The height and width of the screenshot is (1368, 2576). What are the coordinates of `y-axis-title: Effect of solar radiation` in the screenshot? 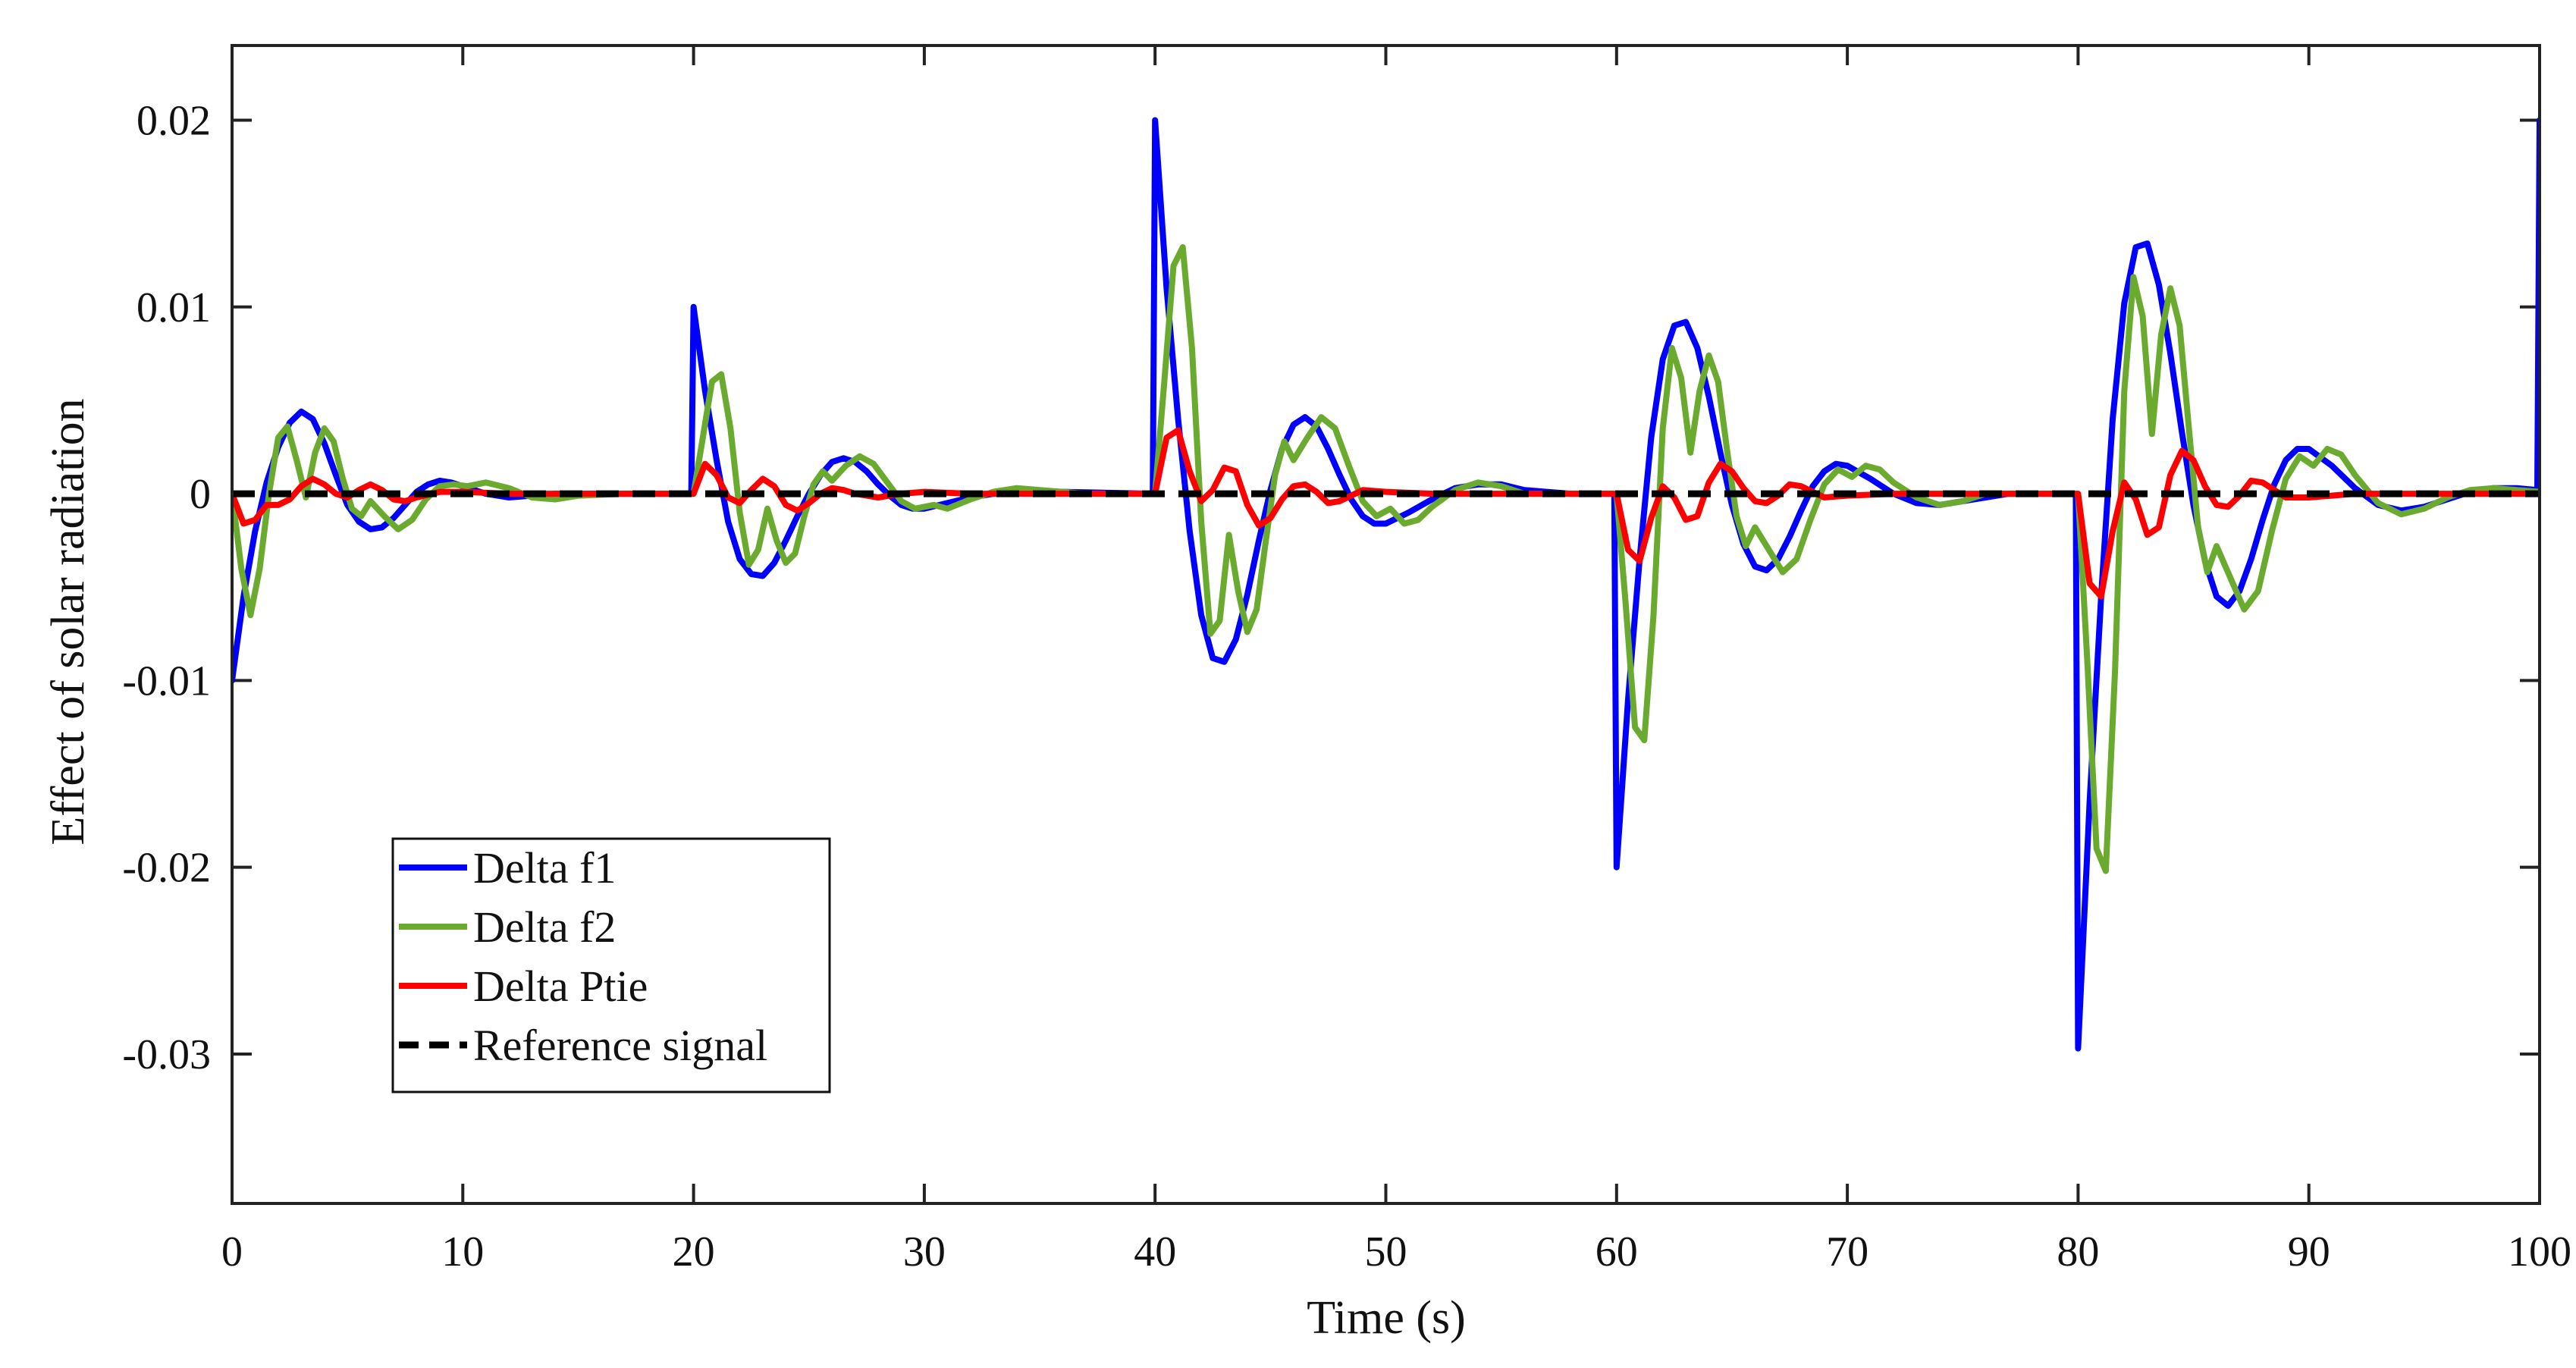 It's located at (68, 621).